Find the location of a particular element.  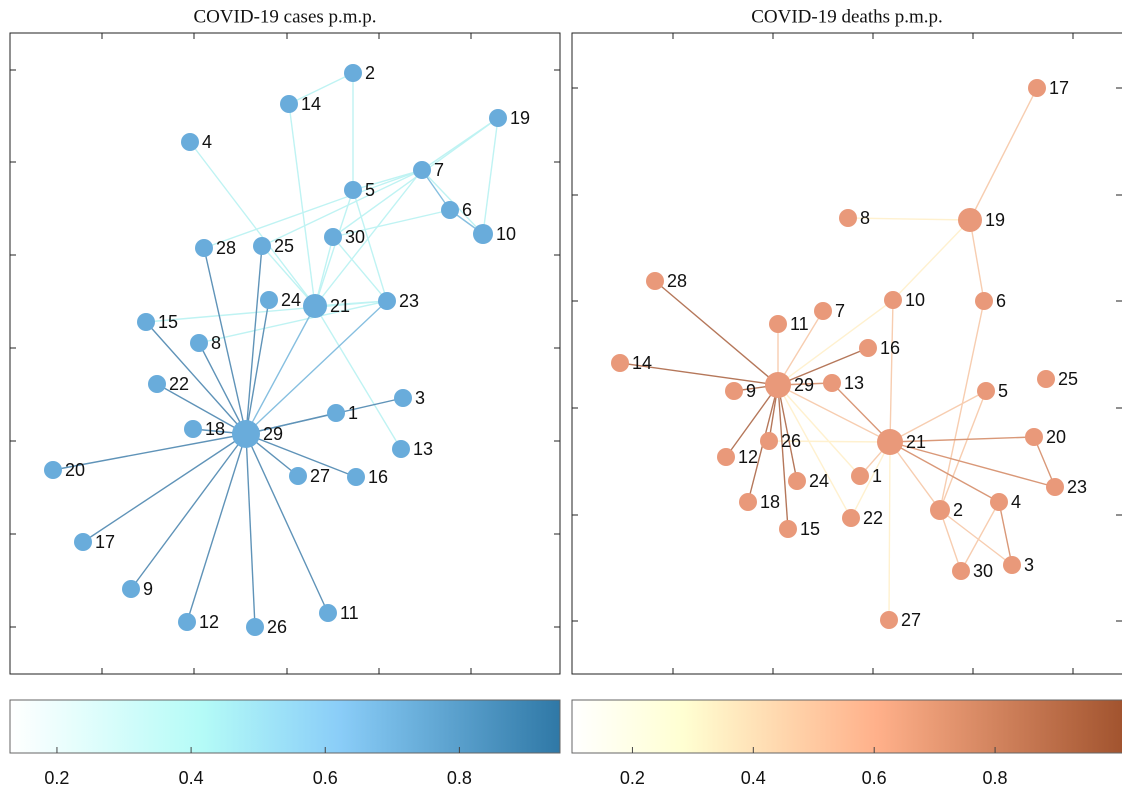

colorbar-tick-label: 0.2 is located at coordinates (632, 778).